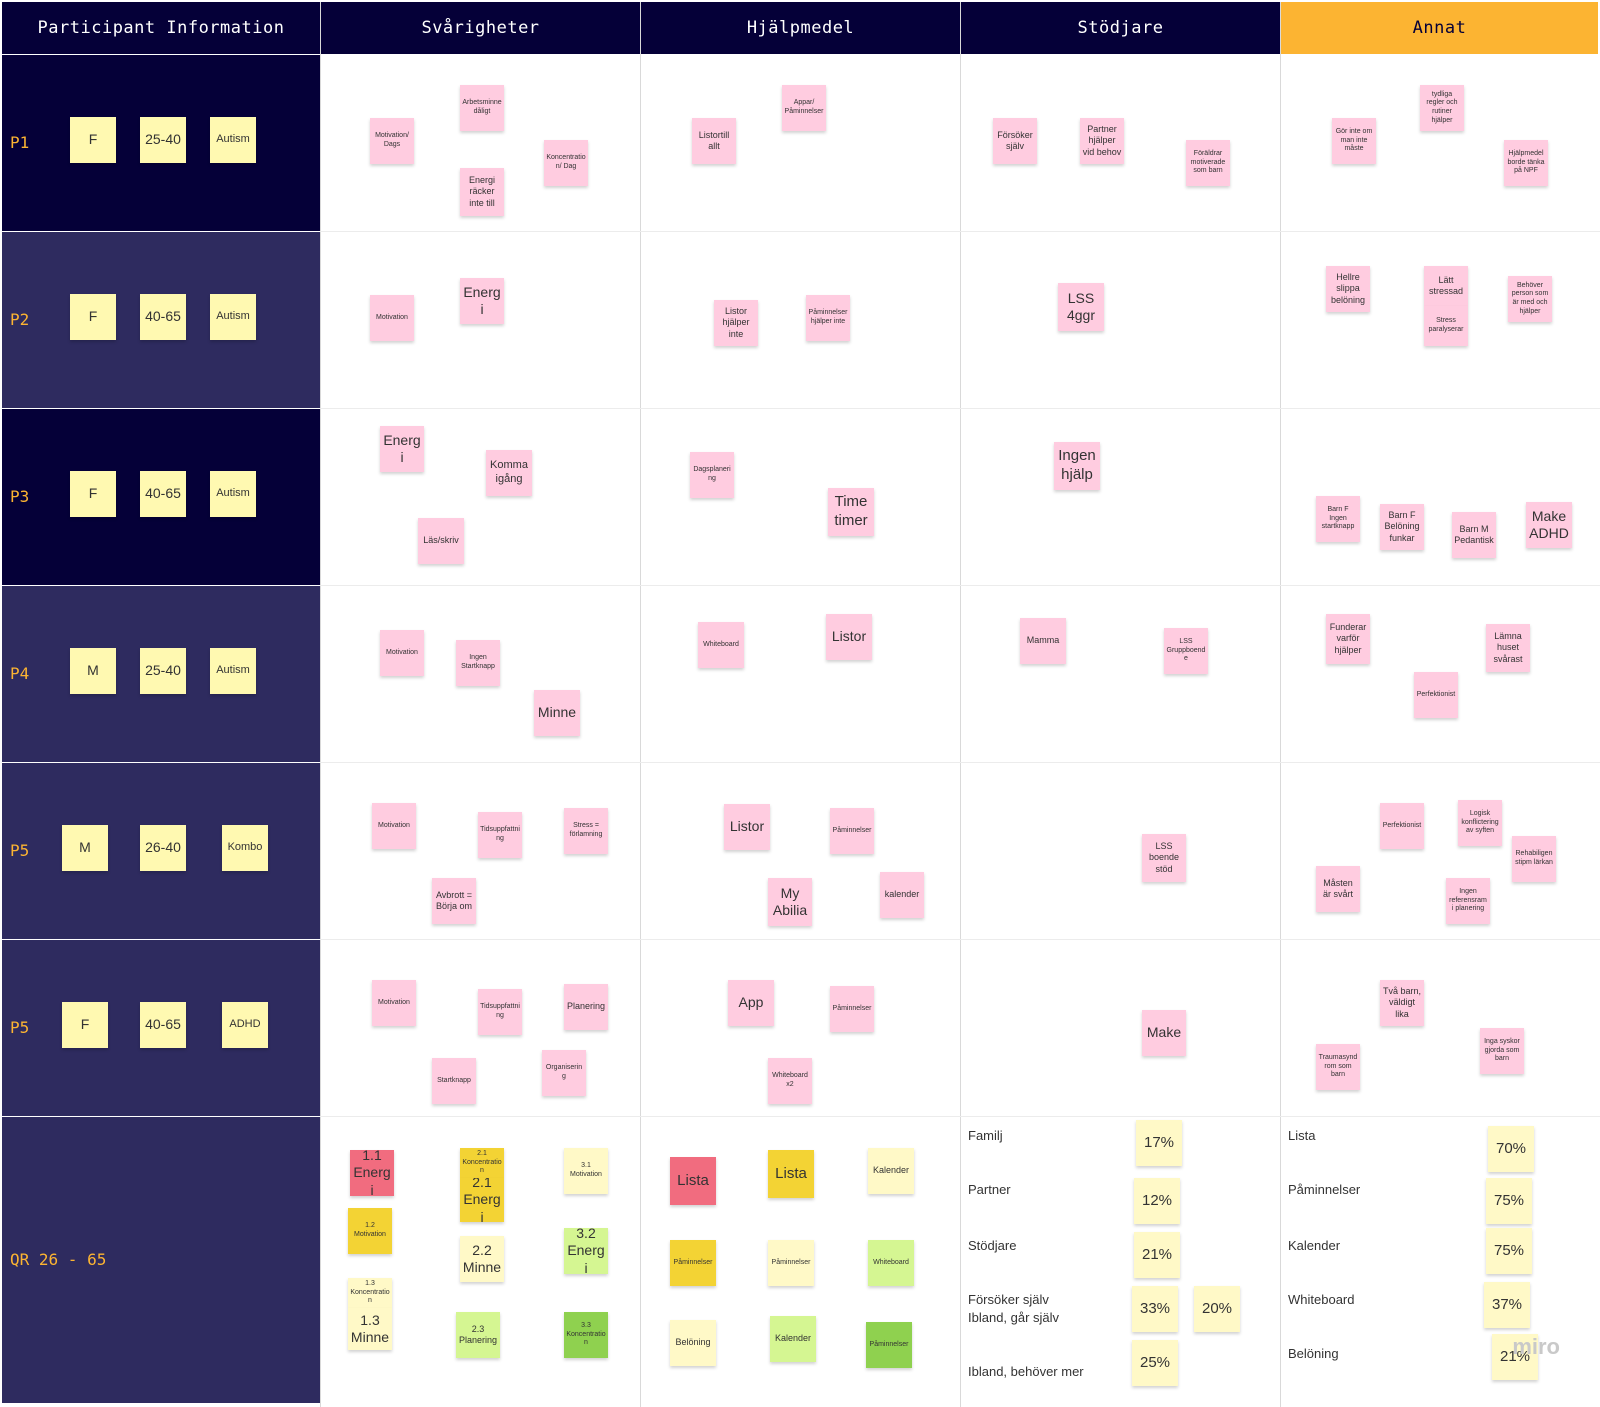 The height and width of the screenshot is (1407, 1600). What do you see at coordinates (1155, 1309) in the screenshot?
I see `stat-percent-note: 33%` at bounding box center [1155, 1309].